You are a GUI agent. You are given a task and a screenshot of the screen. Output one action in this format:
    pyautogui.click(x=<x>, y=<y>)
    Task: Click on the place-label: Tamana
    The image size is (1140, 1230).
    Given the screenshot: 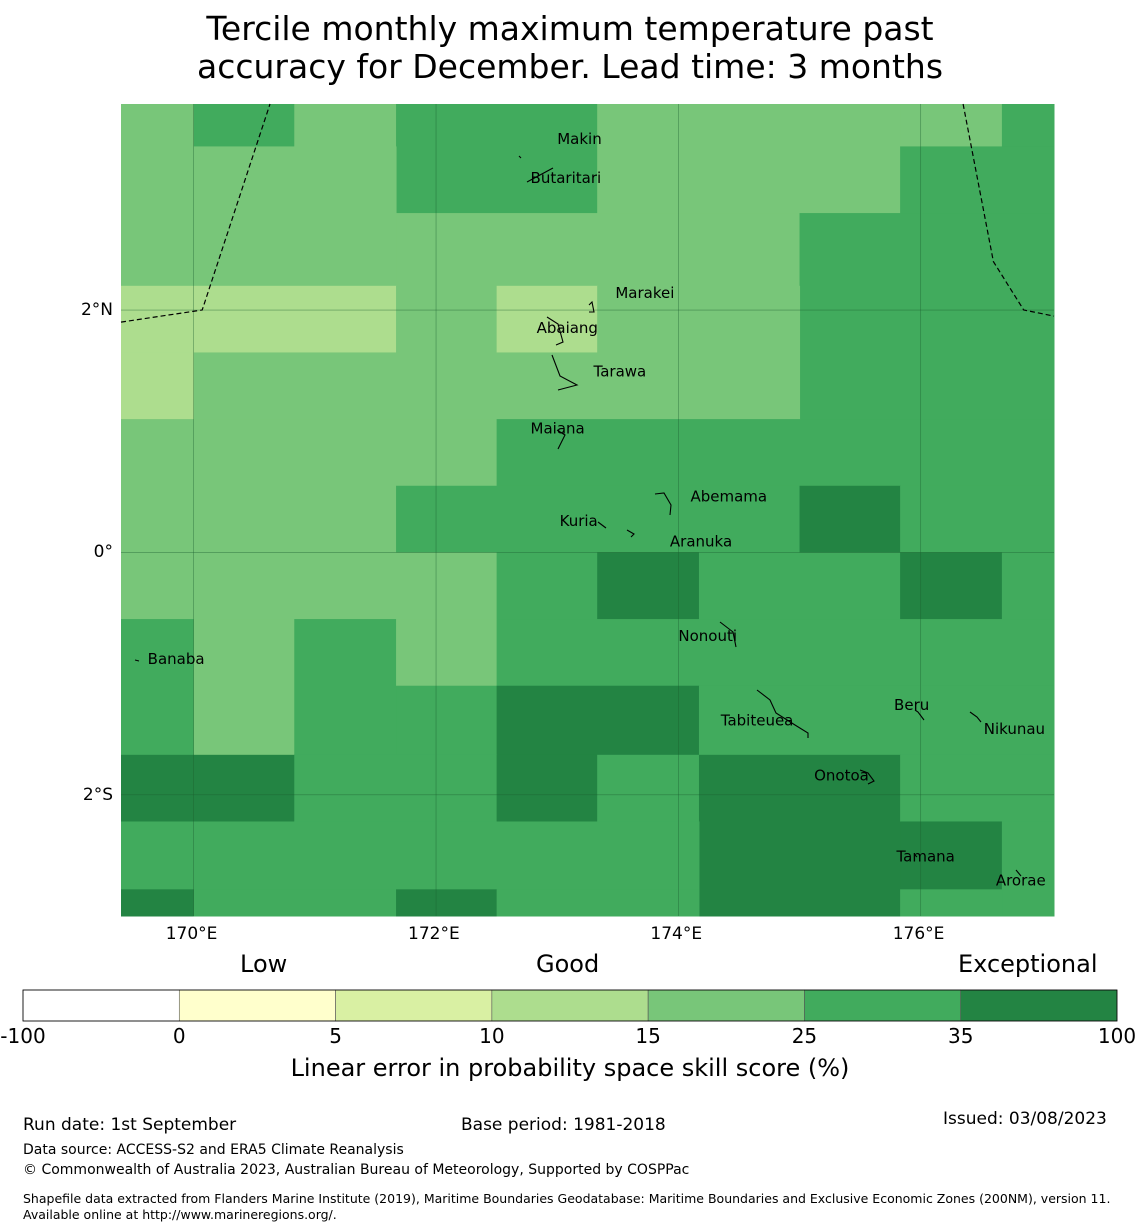 What is the action you would take?
    pyautogui.click(x=924, y=856)
    